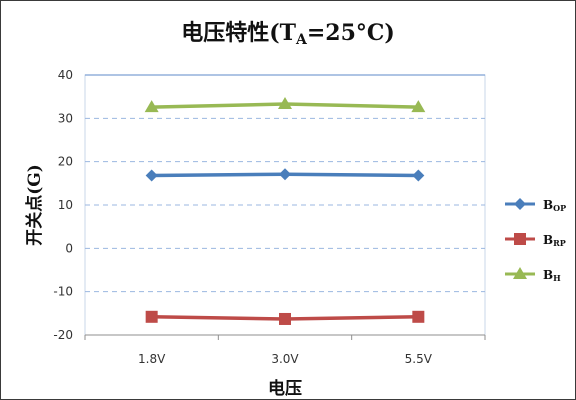  What do you see at coordinates (63, 292) in the screenshot?
I see `y-tick-label: -10` at bounding box center [63, 292].